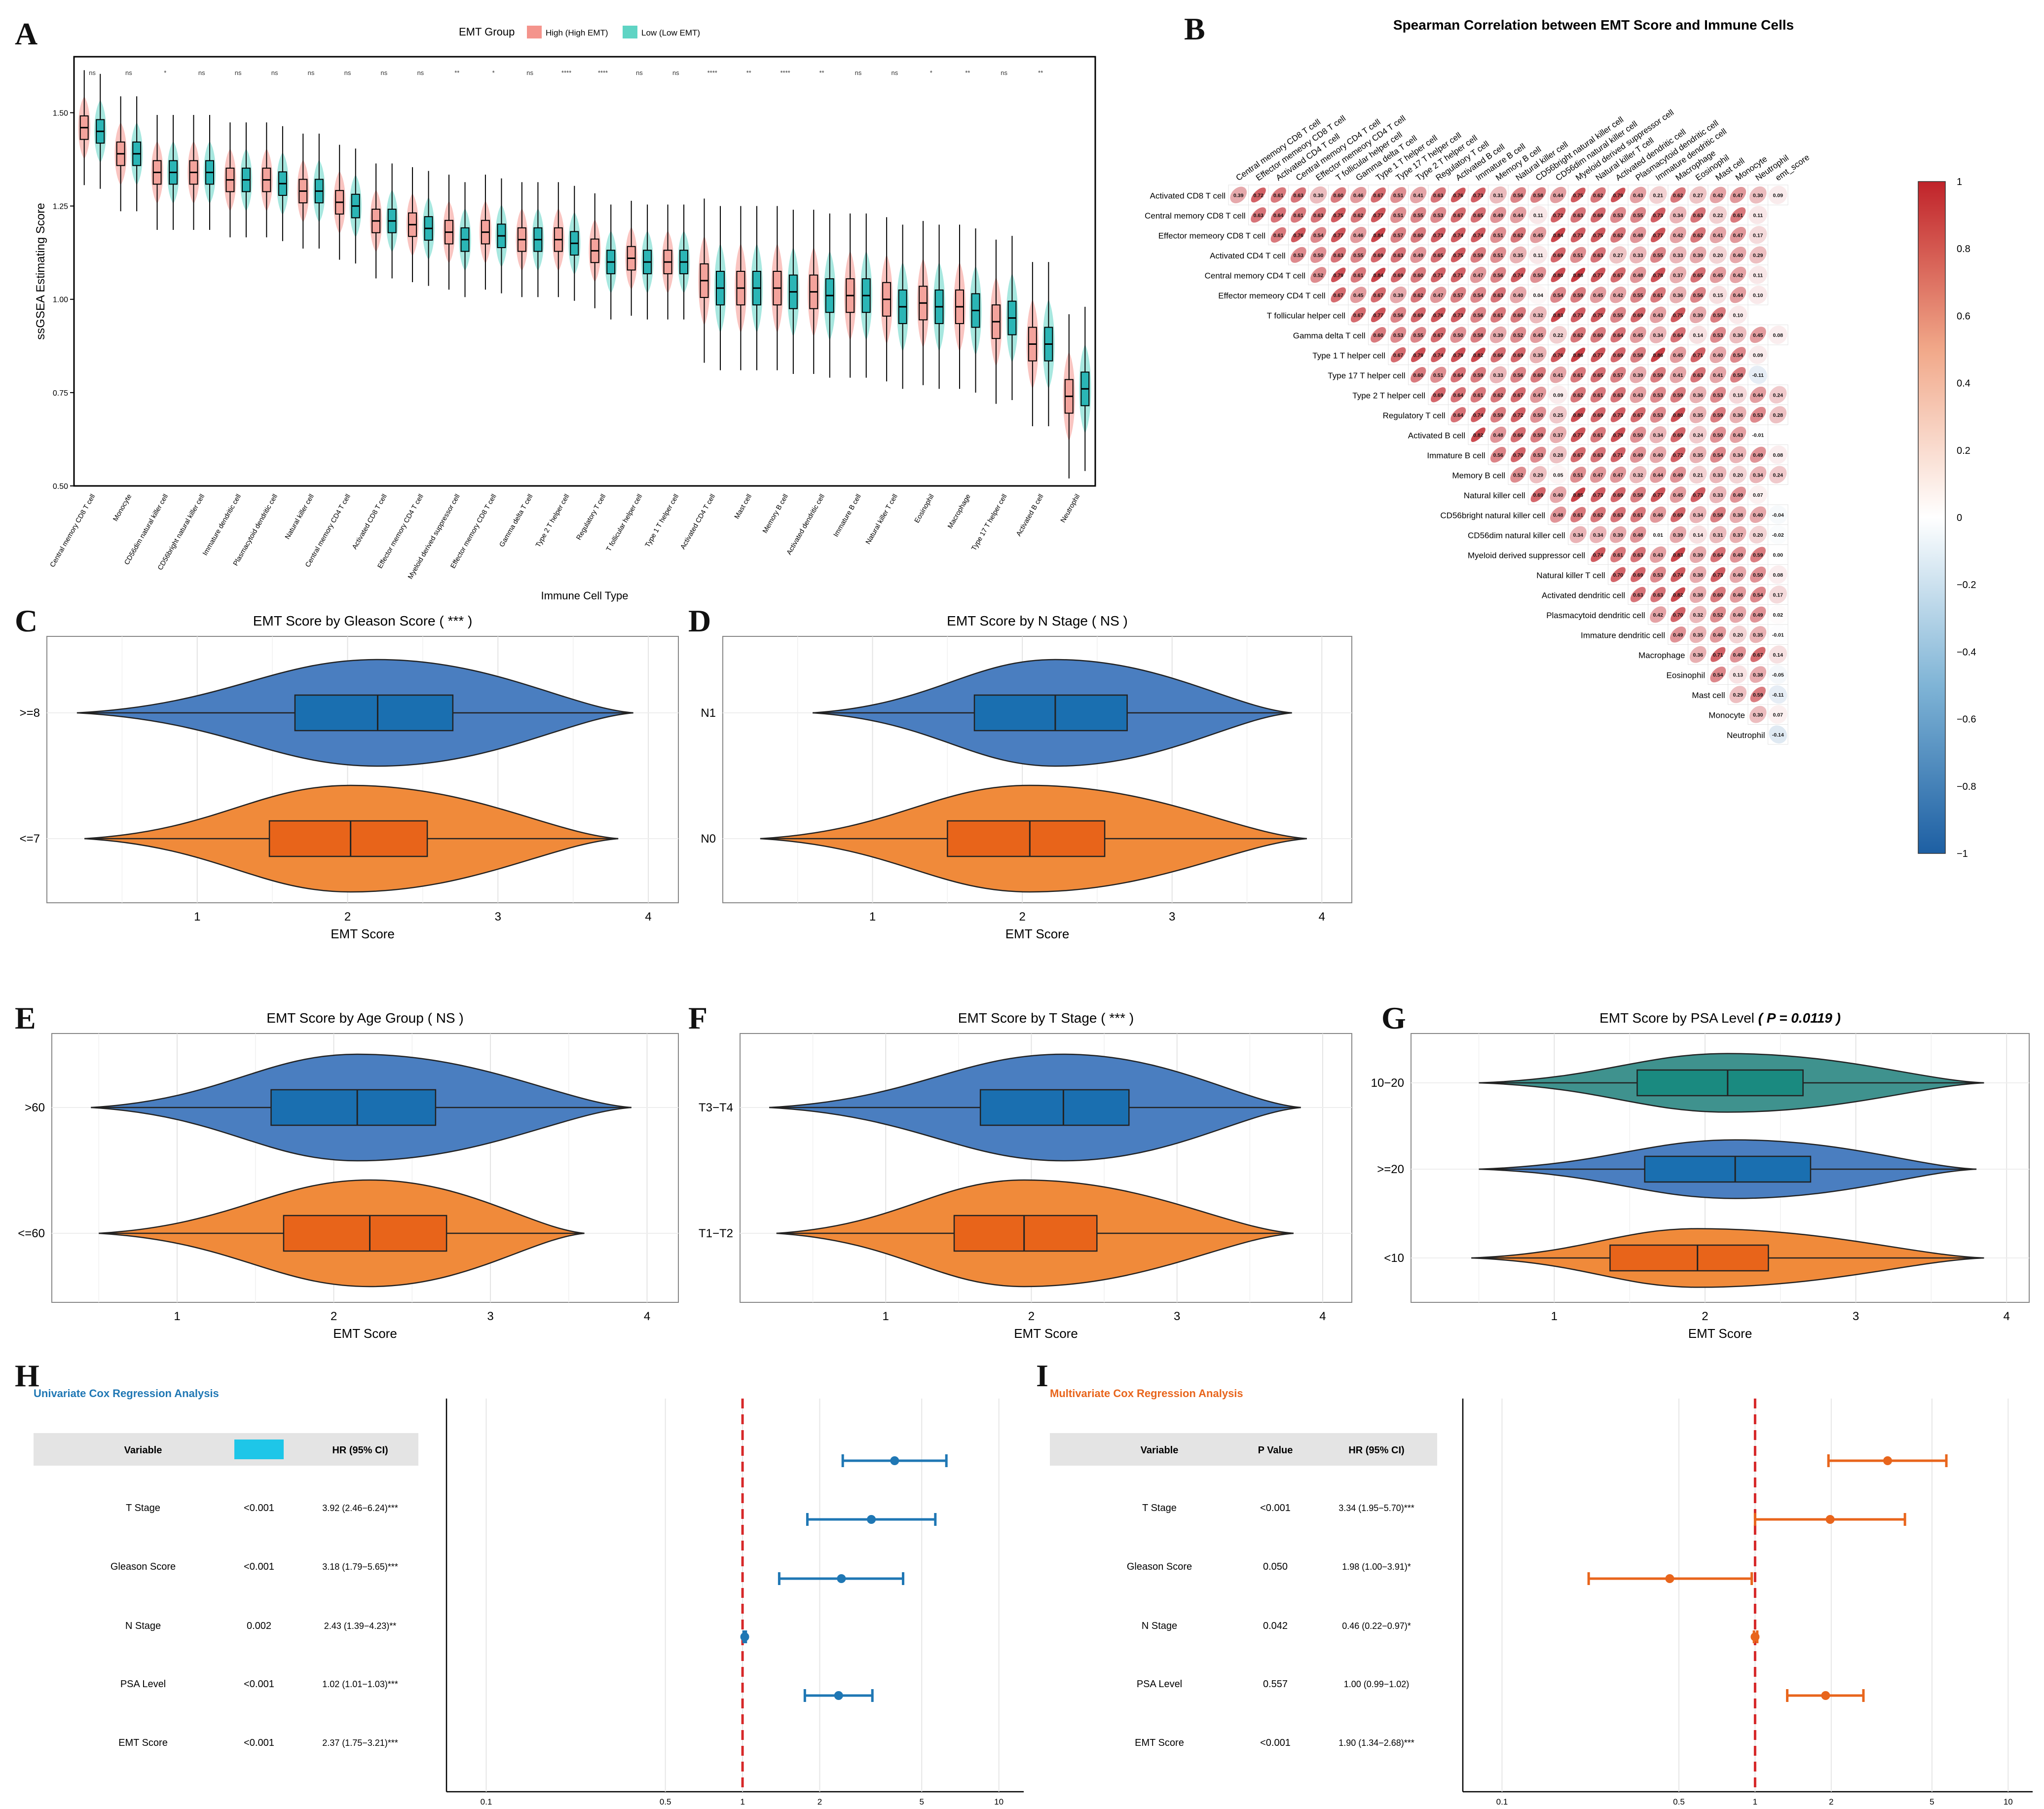 The width and height of the screenshot is (2044, 1809). Describe the element at coordinates (1376, 1567) in the screenshot. I see `row-hr: 1.98 (1.00−3.91)*` at that location.